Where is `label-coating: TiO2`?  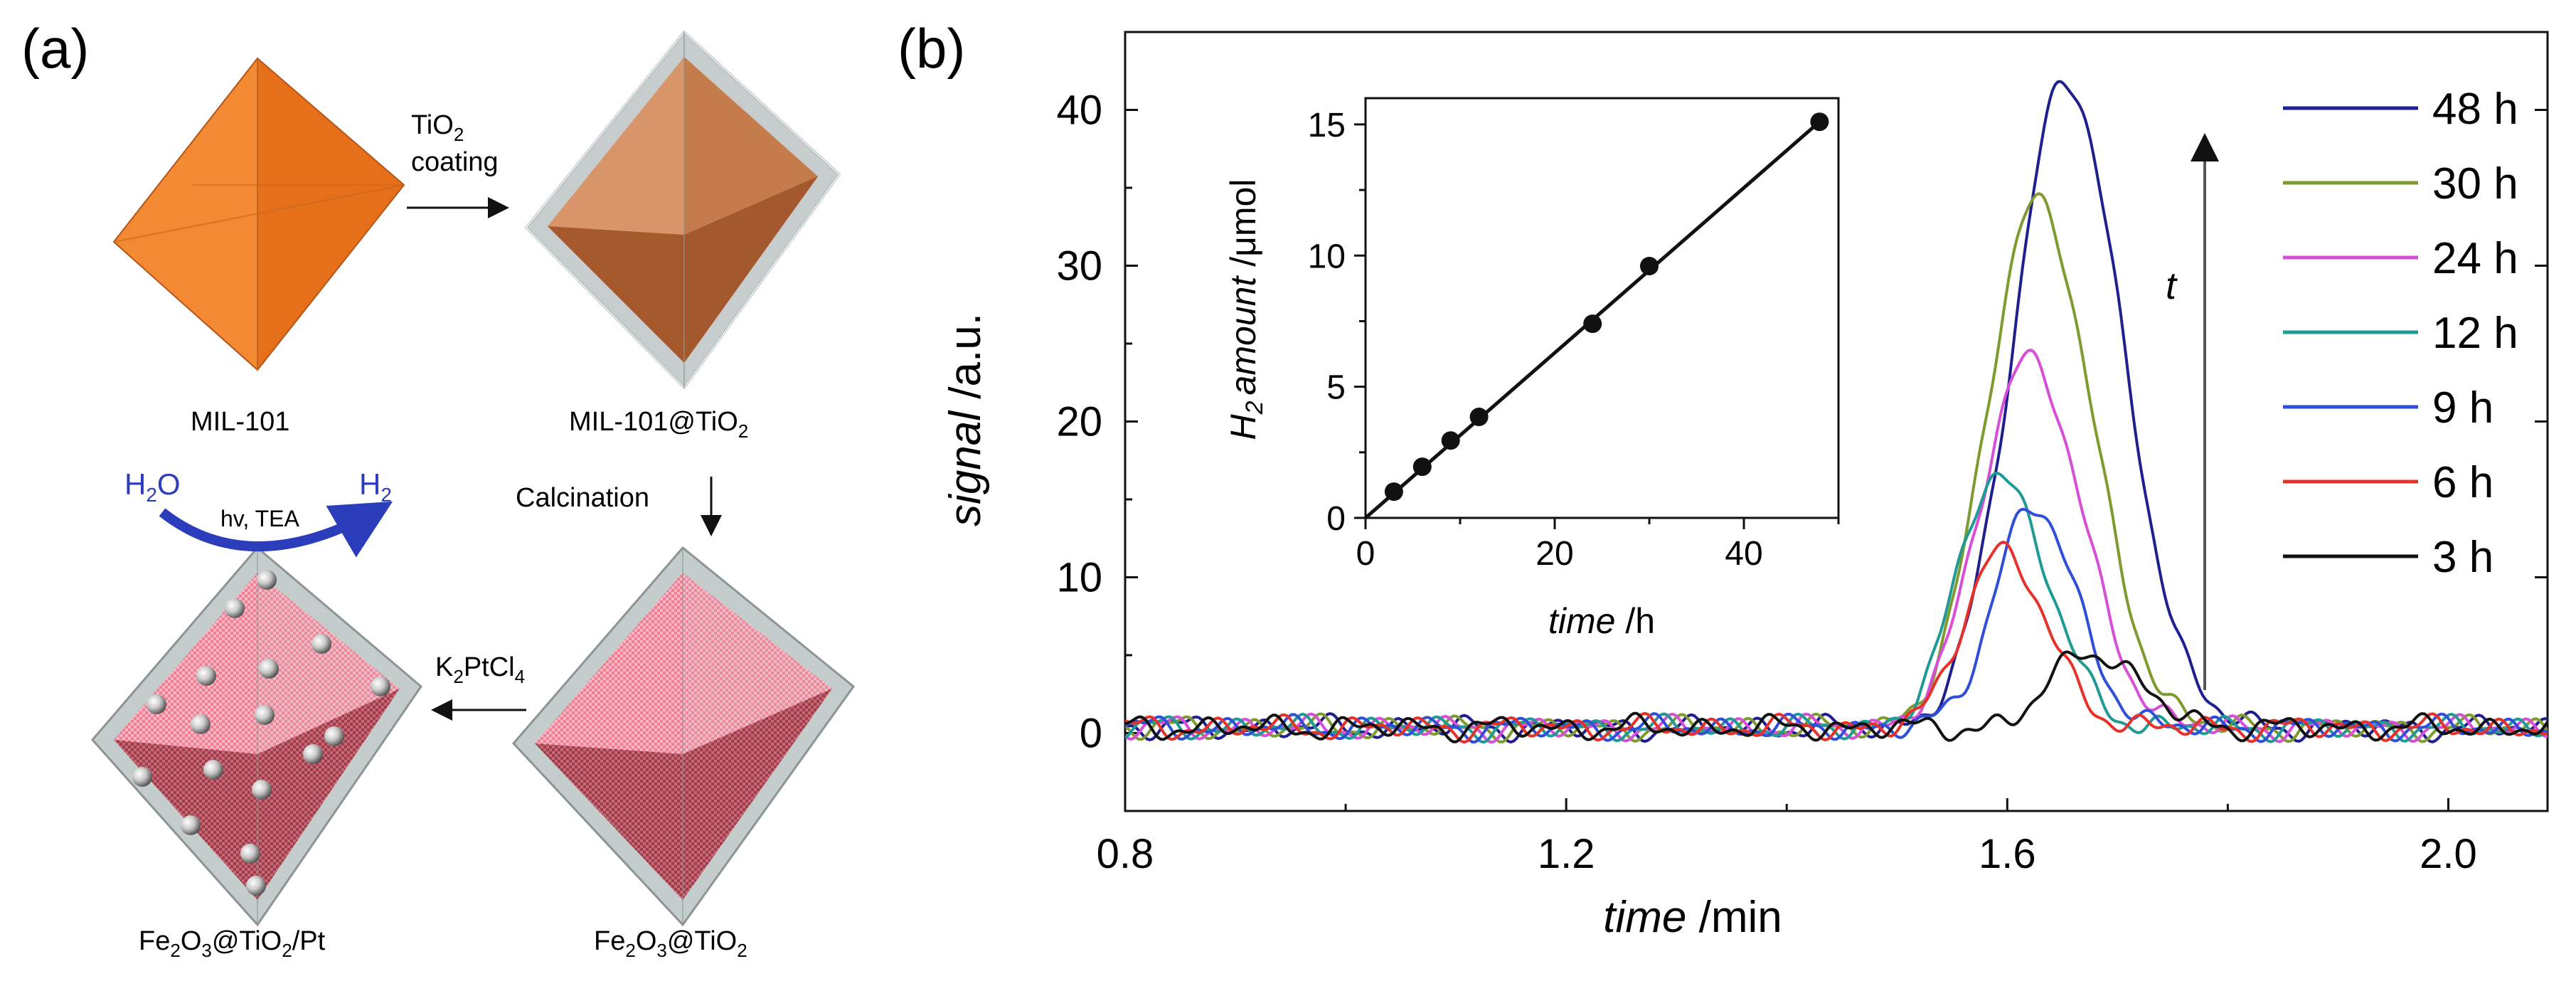
label-coating: TiO2 is located at coordinates (437, 127).